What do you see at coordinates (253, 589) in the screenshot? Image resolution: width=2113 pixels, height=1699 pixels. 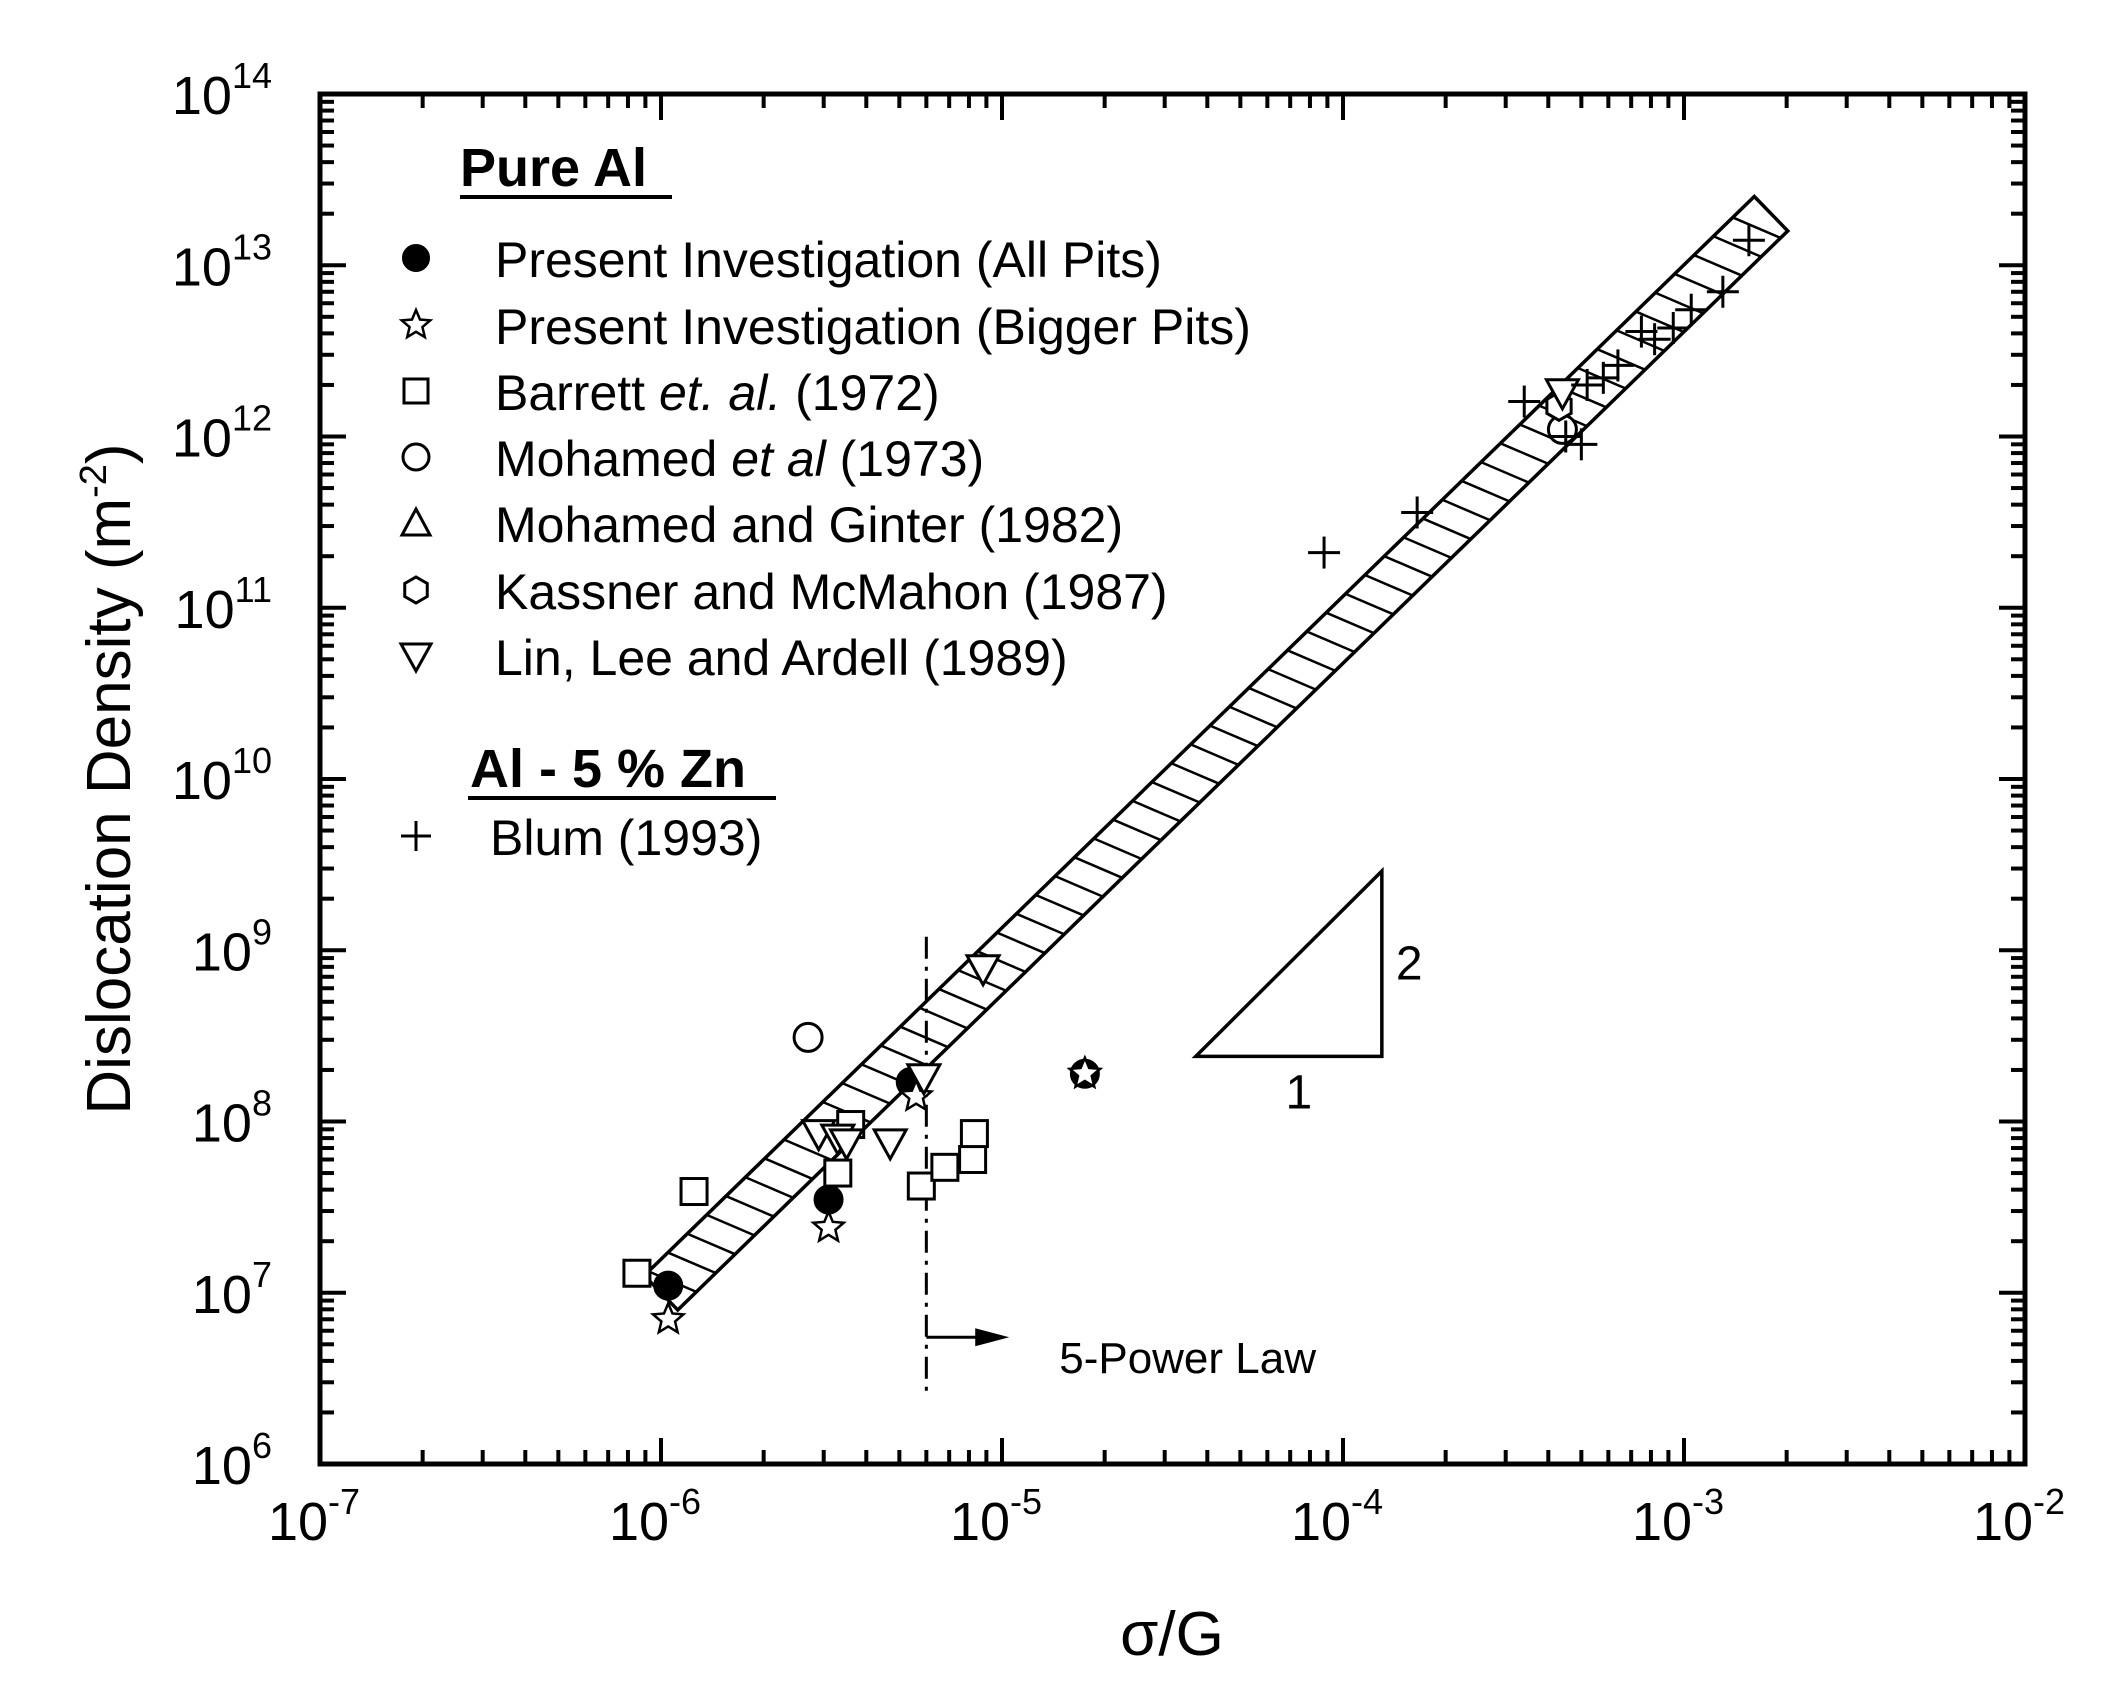 I see `y-tick-label-exp: 11` at bounding box center [253, 589].